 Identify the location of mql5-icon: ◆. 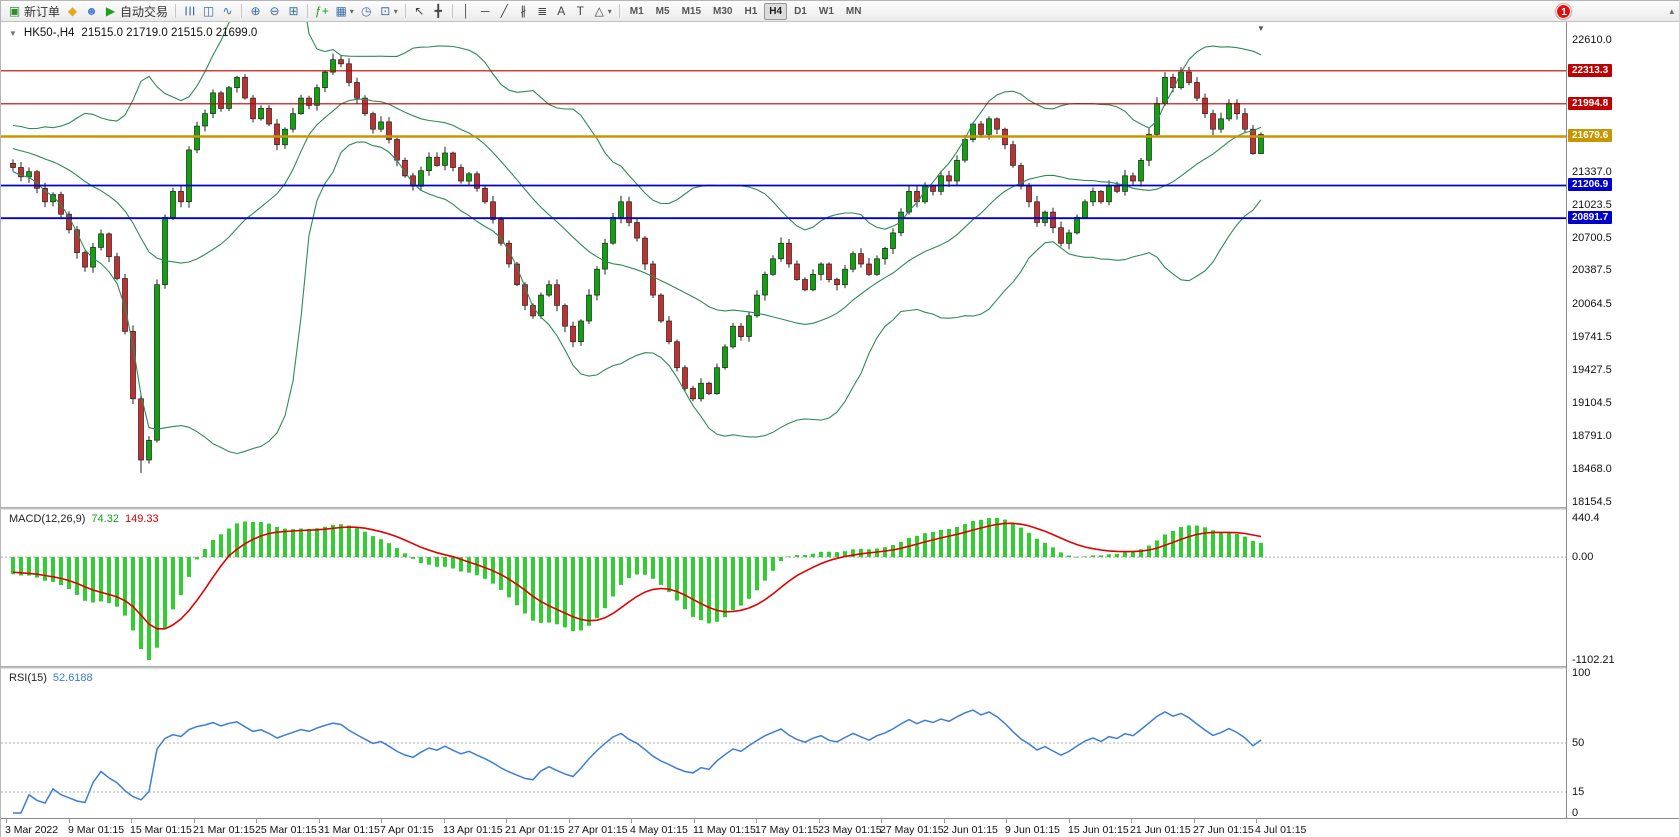
(72, 11).